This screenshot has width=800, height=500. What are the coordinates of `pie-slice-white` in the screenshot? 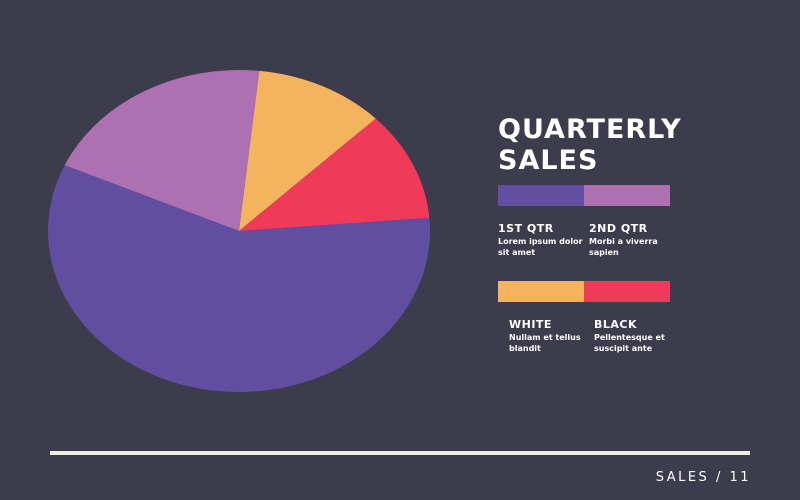 It's located at (307, 150).